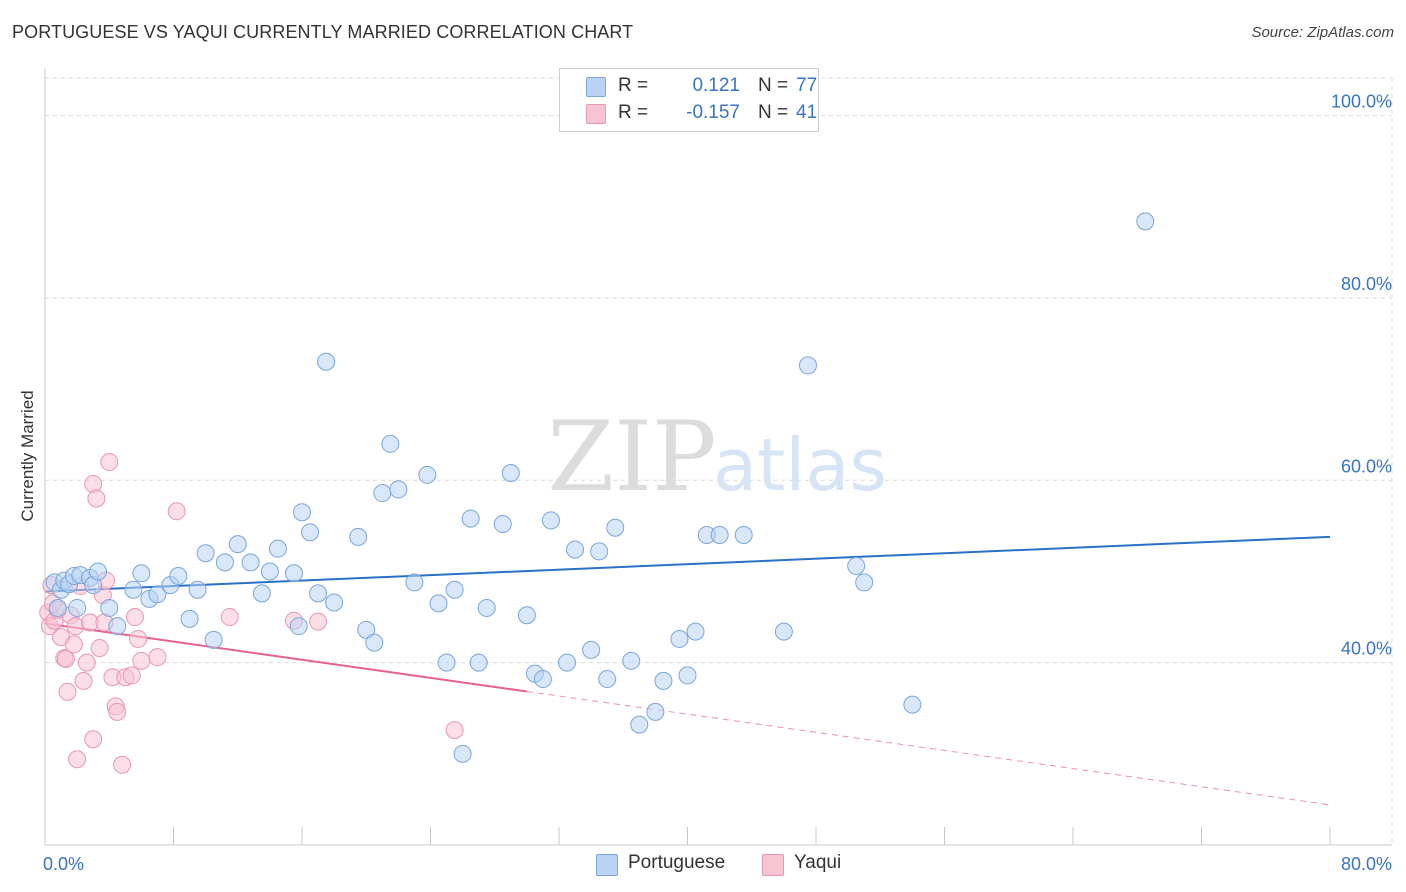  Describe the element at coordinates (677, 862) in the screenshot. I see `legend-label-portuguese: Portuguese` at that location.